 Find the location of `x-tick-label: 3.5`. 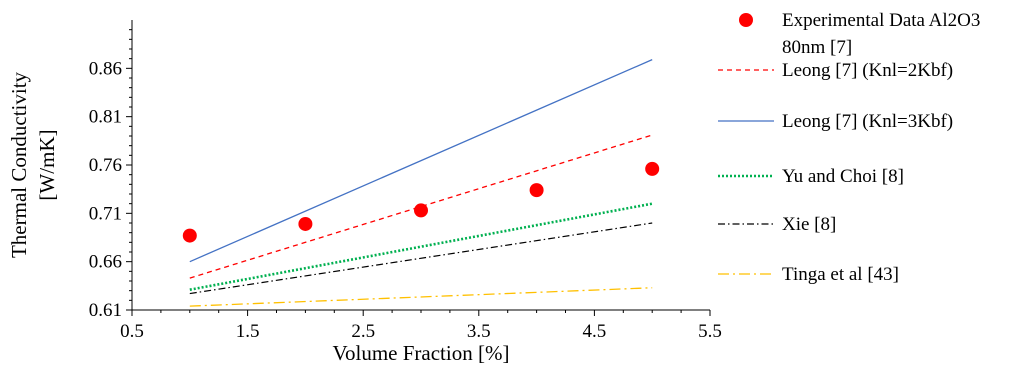

x-tick-label: 3.5 is located at coordinates (479, 331).